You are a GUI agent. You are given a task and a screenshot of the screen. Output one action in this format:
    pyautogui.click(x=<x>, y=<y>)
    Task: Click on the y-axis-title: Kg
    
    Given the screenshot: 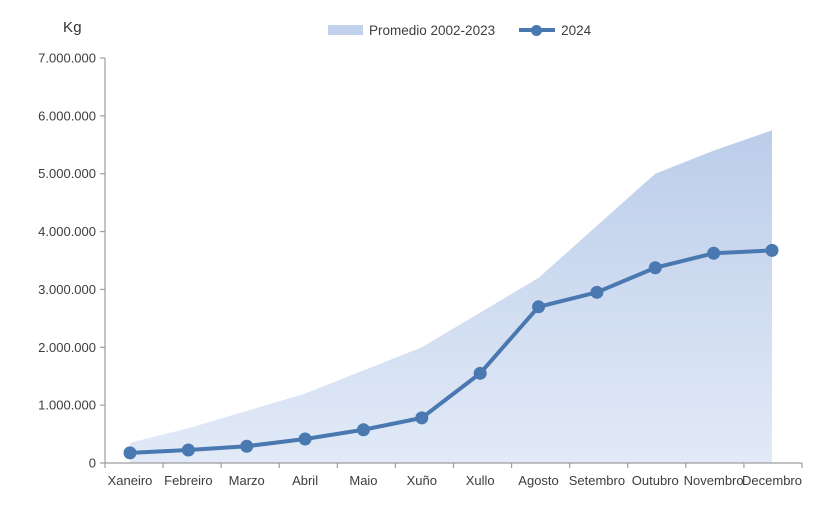 What is the action you would take?
    pyautogui.click(x=72, y=27)
    